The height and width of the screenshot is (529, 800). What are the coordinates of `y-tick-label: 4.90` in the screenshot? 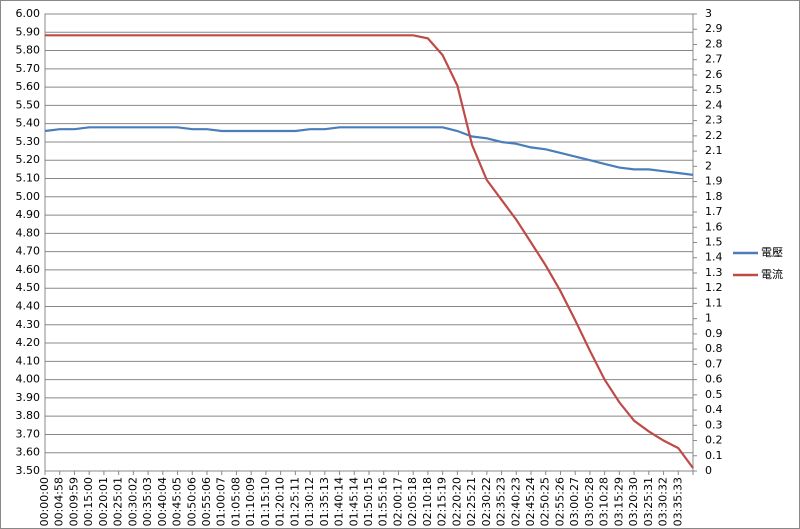 It's located at (28, 214).